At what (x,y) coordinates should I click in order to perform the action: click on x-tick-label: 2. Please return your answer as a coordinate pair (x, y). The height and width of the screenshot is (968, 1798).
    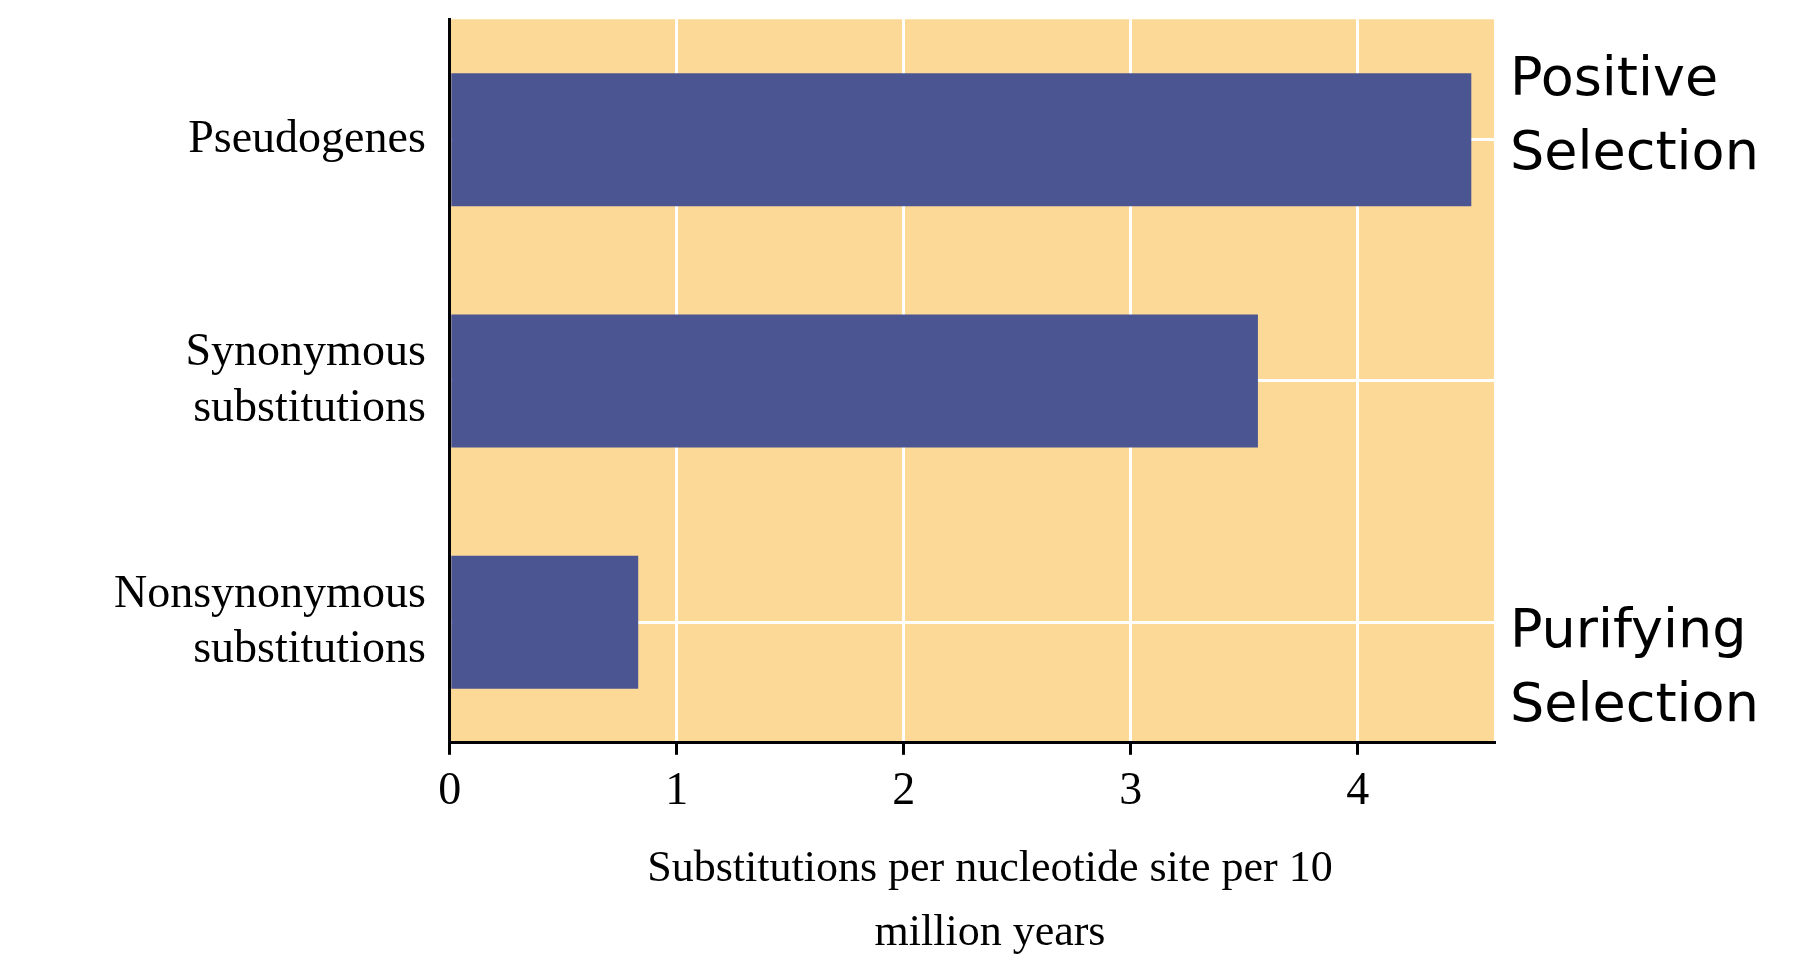
    Looking at the image, I should click on (904, 789).